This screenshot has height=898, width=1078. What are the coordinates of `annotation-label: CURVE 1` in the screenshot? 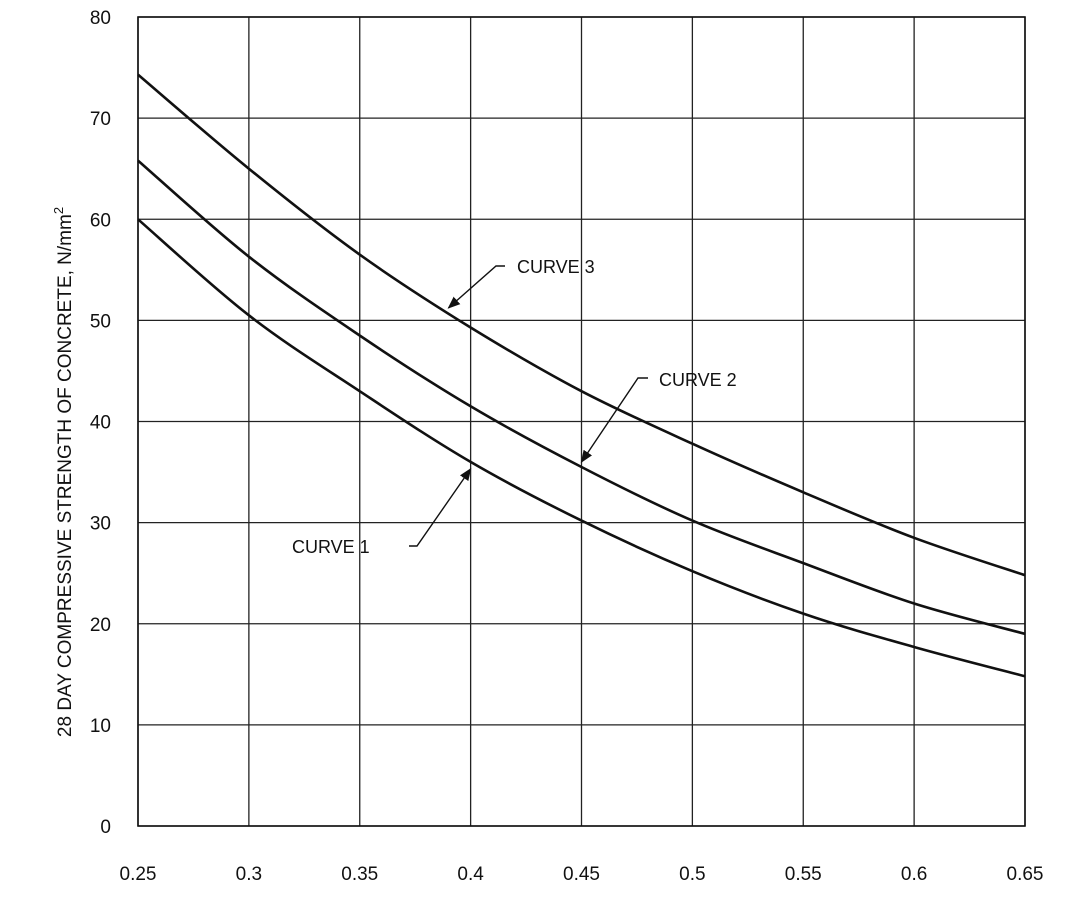 It's located at (331, 547).